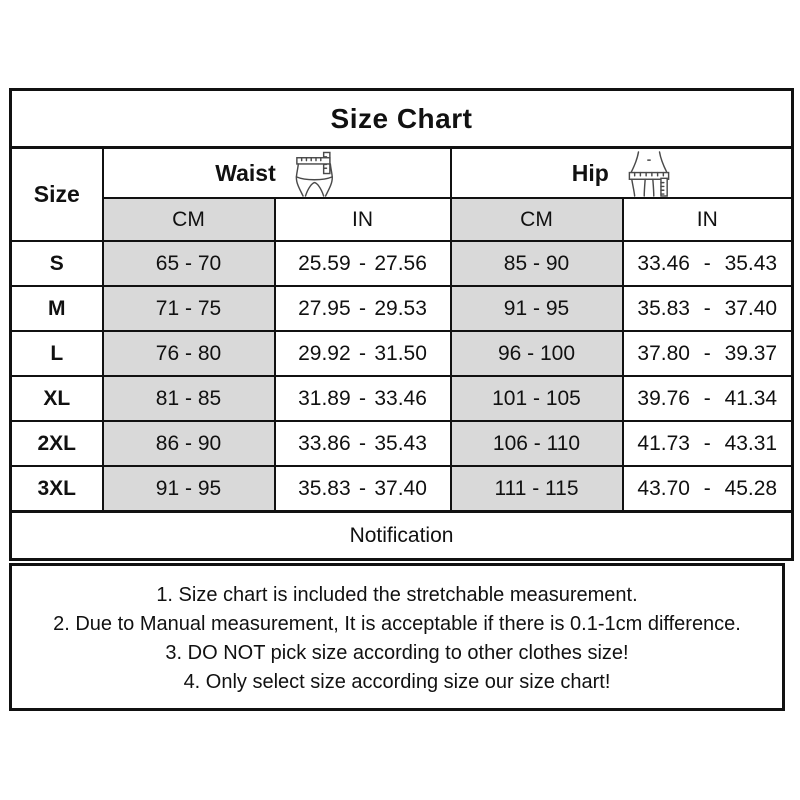 This screenshot has width=800, height=800. I want to click on waist-in-cell: 29.92 - 31.50, so click(362, 353).